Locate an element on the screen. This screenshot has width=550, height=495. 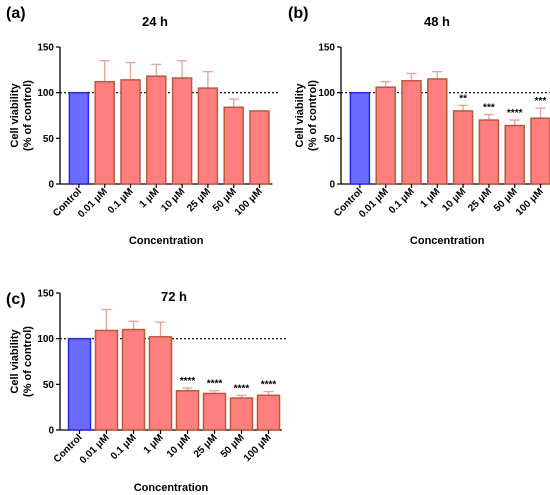
chart-title: 72 h is located at coordinates (174, 296).